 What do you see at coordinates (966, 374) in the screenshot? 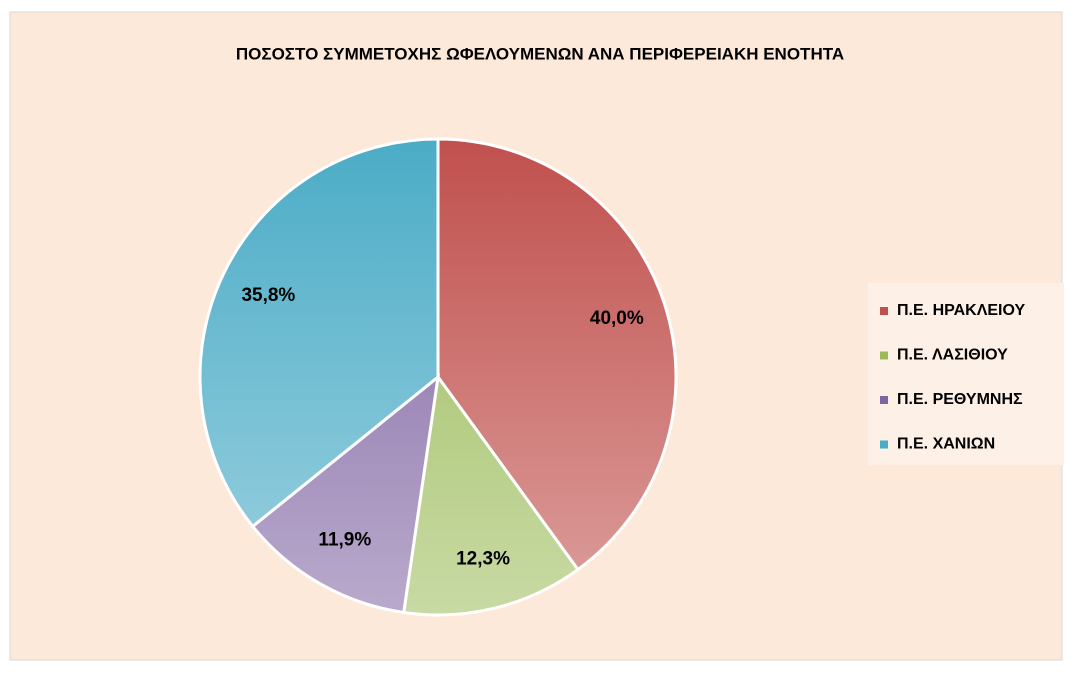
I see `legend` at bounding box center [966, 374].